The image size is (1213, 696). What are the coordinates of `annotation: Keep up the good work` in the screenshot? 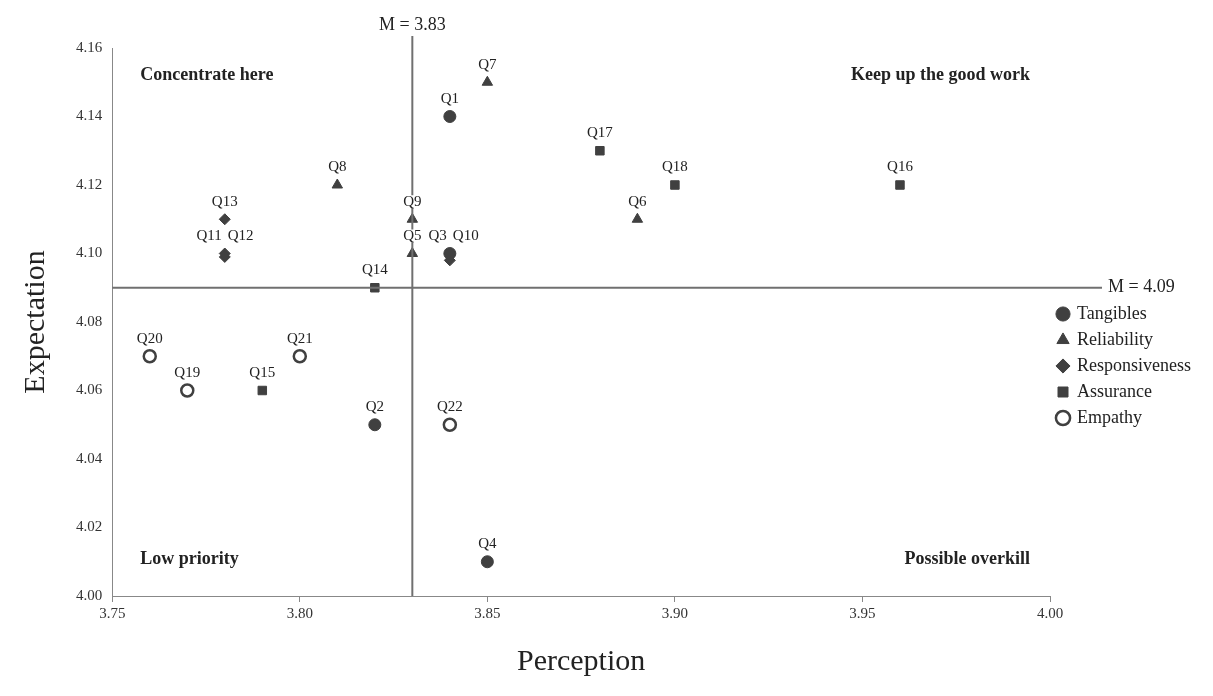 It's located at (940, 73).